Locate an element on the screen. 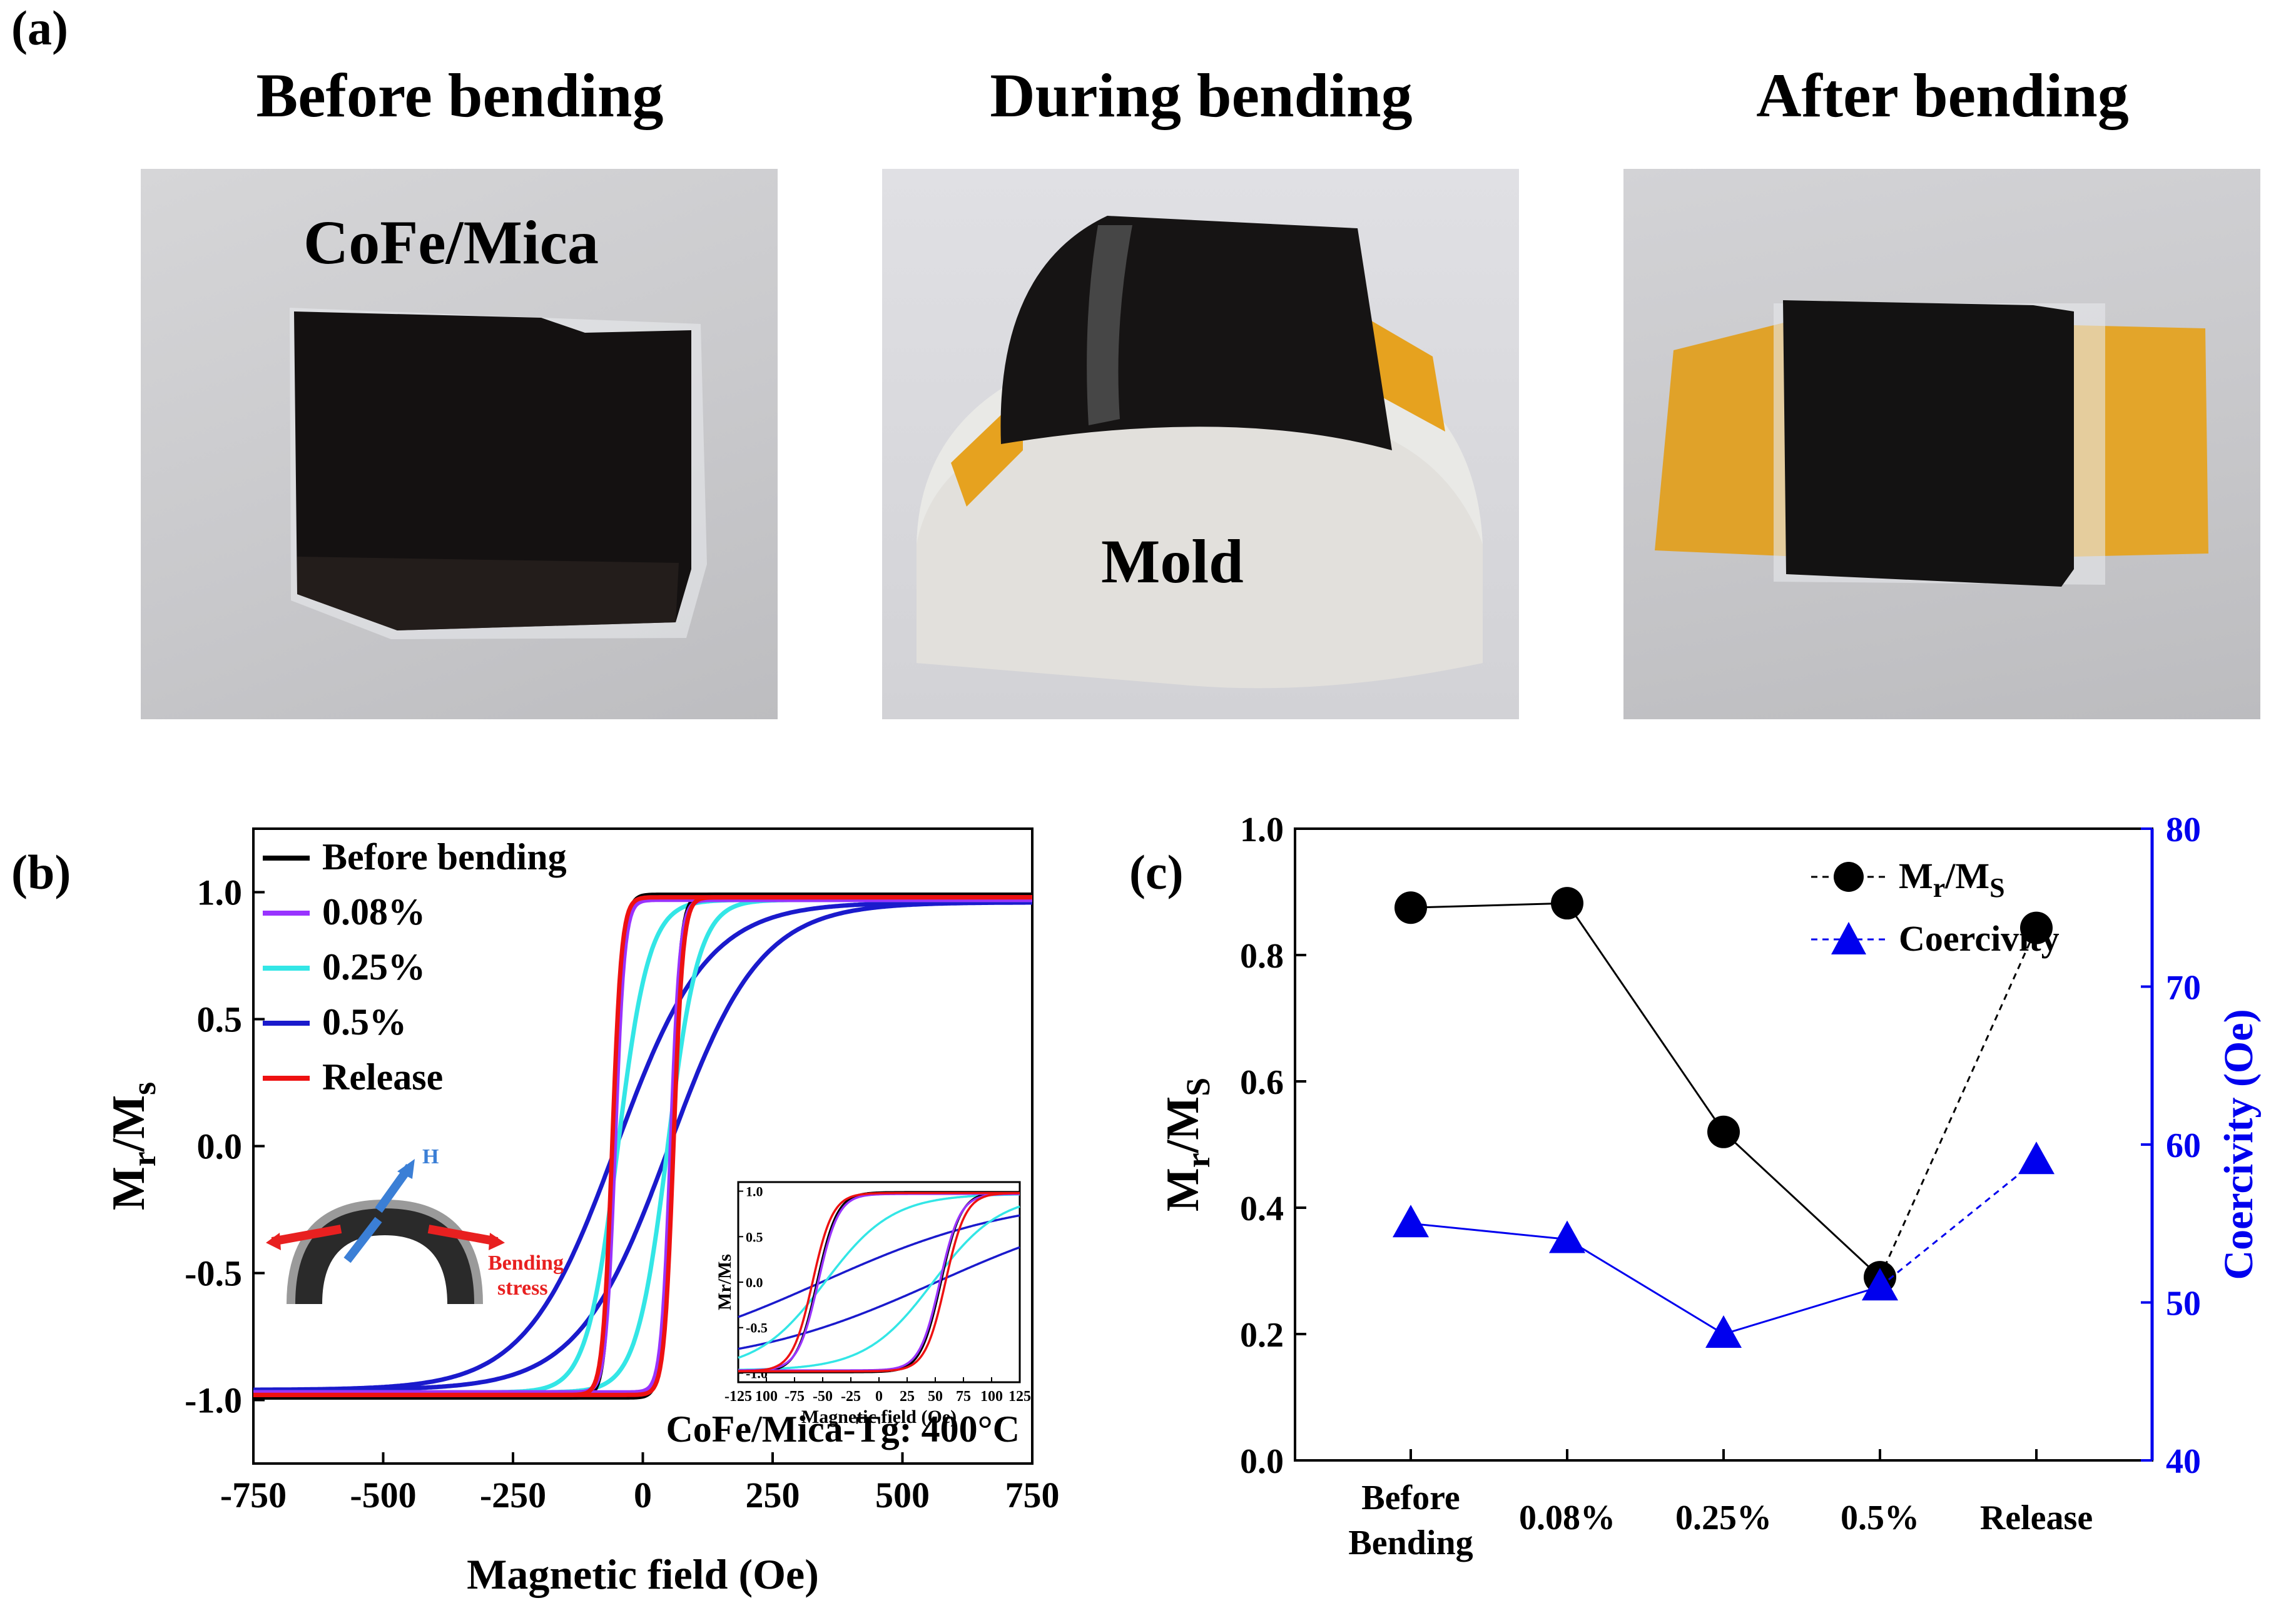 The width and height of the screenshot is (2296, 1613). x-tick-label: 0.08% is located at coordinates (1567, 1518).